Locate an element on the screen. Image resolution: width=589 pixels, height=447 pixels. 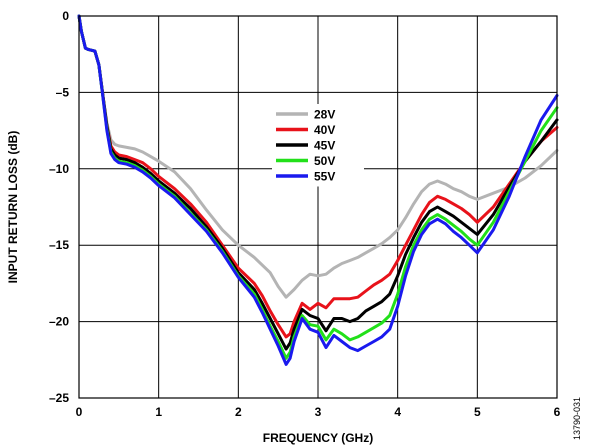
x-tick-label: 4 is located at coordinates (397, 412).